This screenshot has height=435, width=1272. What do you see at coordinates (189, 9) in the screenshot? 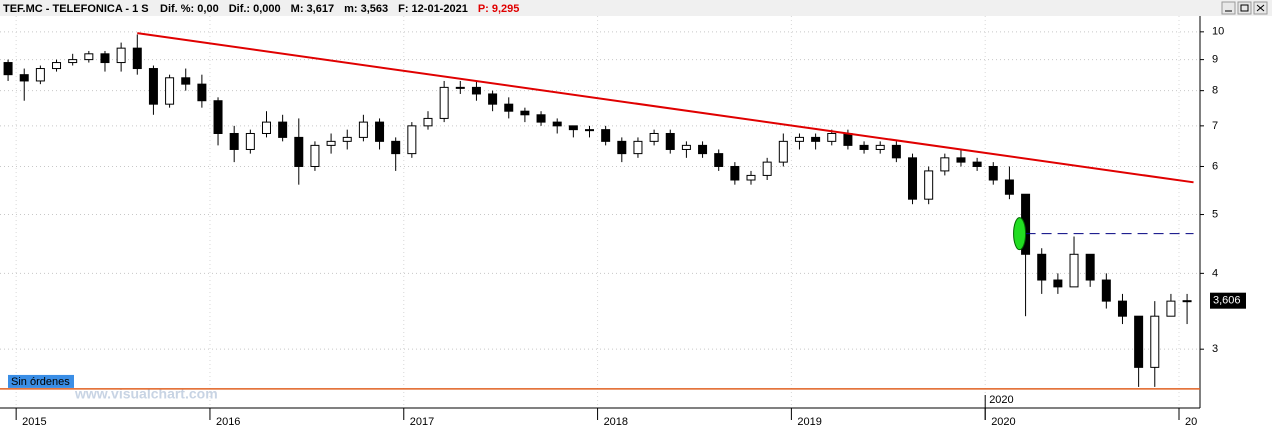
I see `header-field: Dif. %: 0,00` at bounding box center [189, 9].